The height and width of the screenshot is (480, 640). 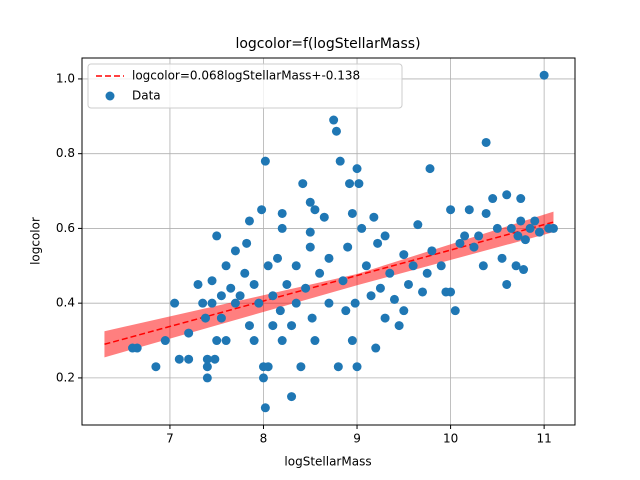 What do you see at coordinates (146, 96) in the screenshot?
I see `legend-label: Data` at bounding box center [146, 96].